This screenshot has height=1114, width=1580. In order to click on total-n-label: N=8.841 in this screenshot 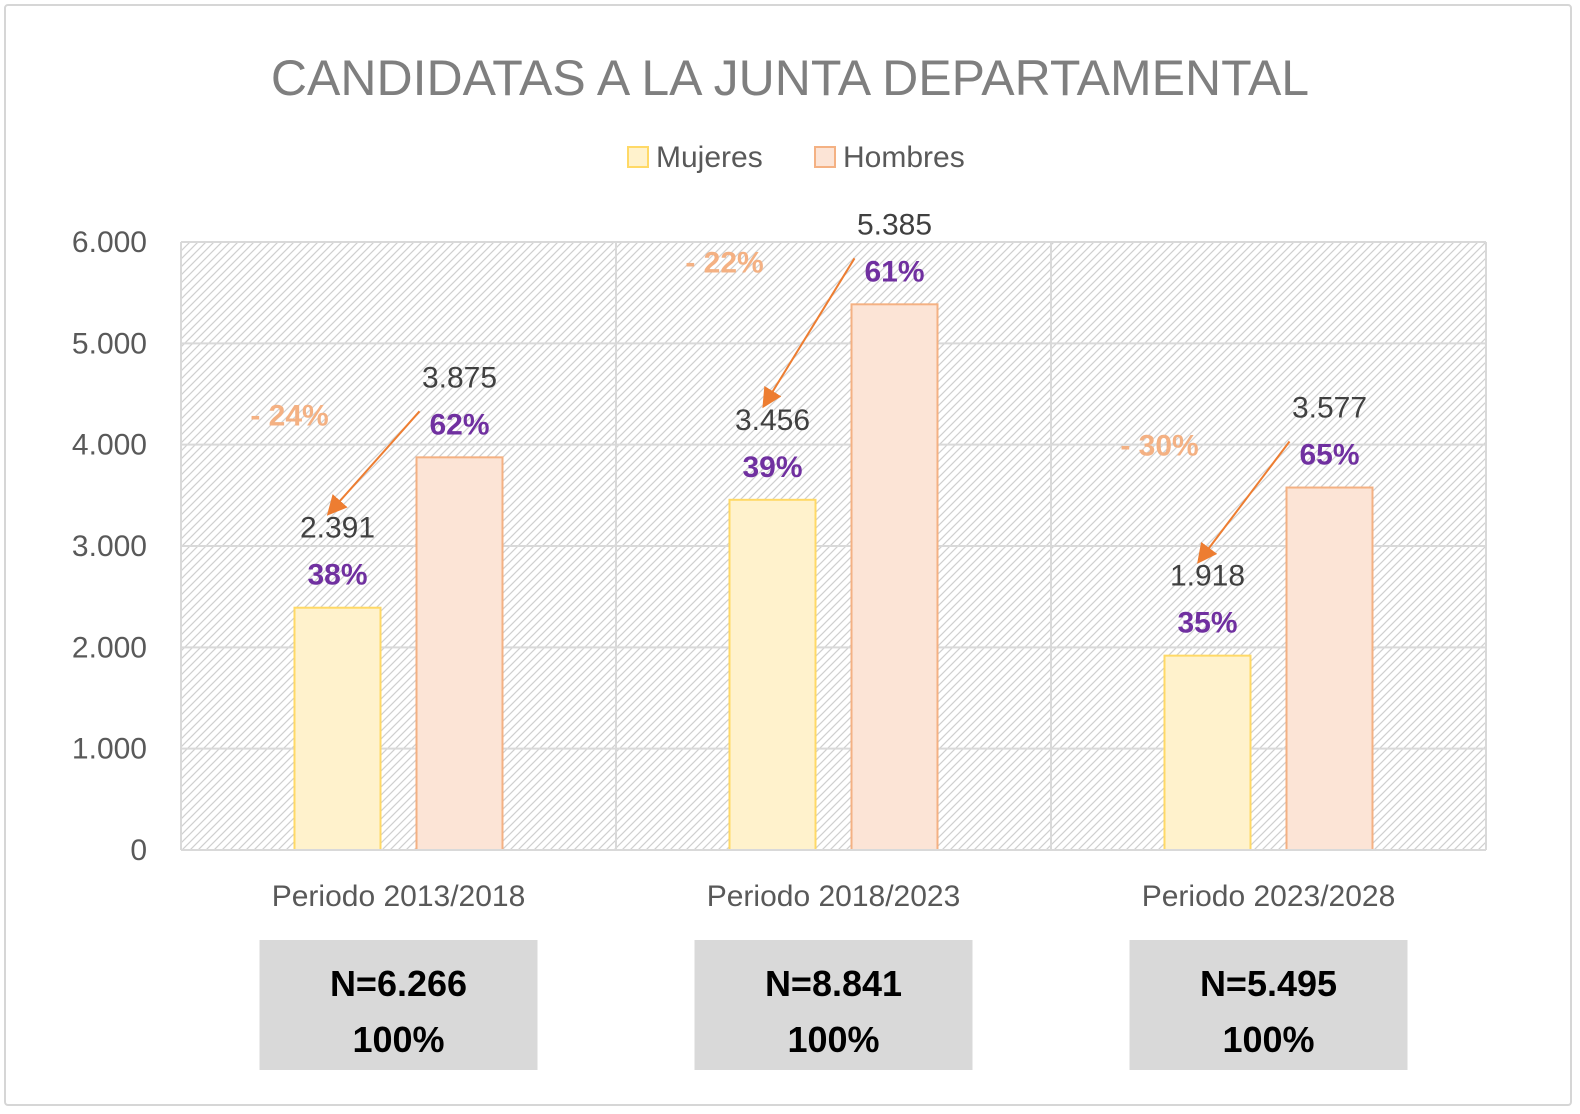, I will do `click(833, 983)`.